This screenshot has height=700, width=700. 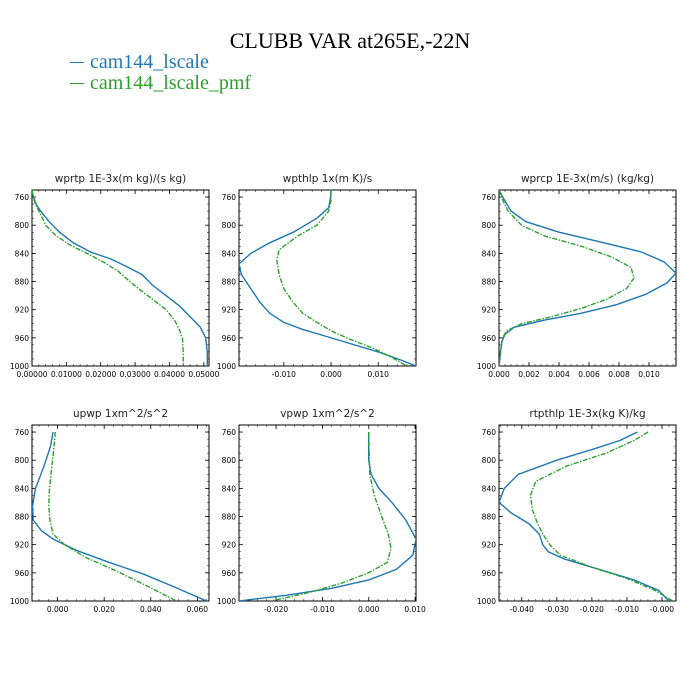 I want to click on x-tick-label: 0.004, so click(x=559, y=374).